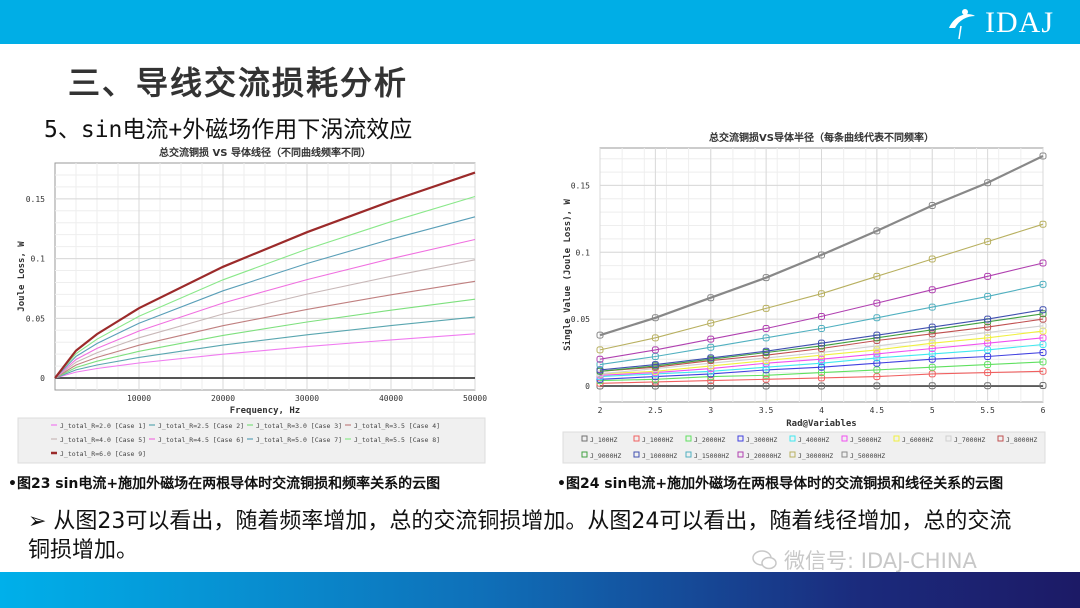 This screenshot has height=608, width=1080. What do you see at coordinates (397, 426) in the screenshot?
I see `legend-entry: J_total_R=3.5 [Case 4]` at bounding box center [397, 426].